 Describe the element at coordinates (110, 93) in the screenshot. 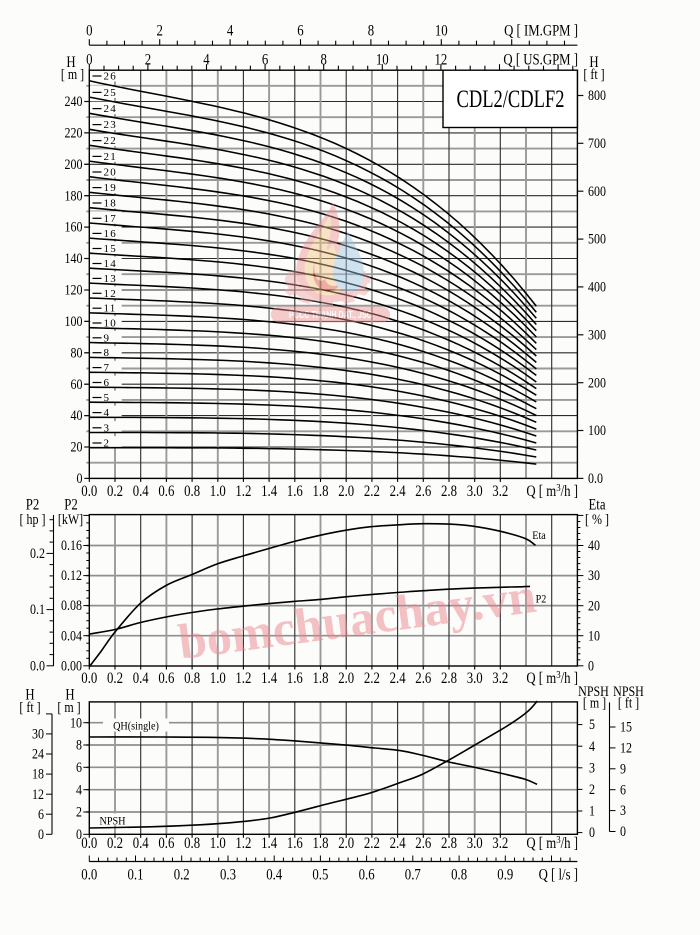

I see `svg-text: 25` at that location.